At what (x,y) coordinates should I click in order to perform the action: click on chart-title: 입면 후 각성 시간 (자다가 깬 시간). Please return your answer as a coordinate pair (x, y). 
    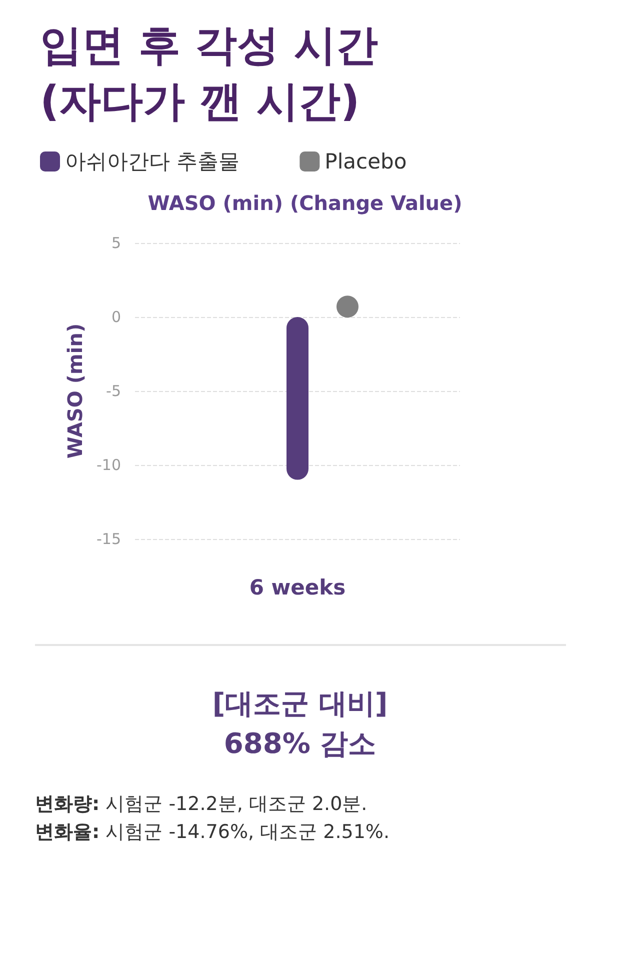
    Looking at the image, I should click on (209, 73).